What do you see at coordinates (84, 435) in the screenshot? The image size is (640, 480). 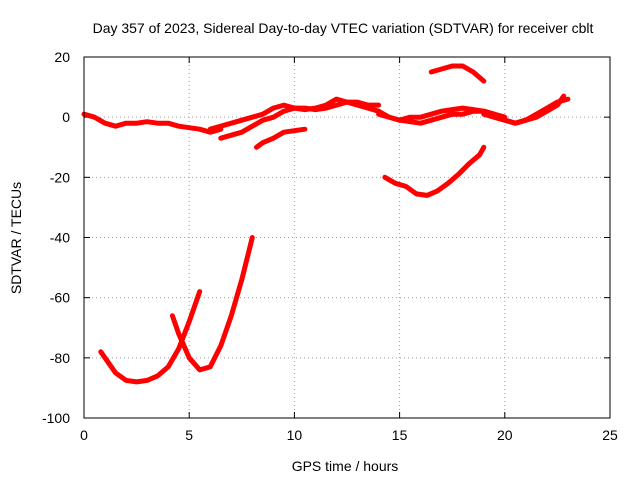 I see `x-tick-label: 0` at bounding box center [84, 435].